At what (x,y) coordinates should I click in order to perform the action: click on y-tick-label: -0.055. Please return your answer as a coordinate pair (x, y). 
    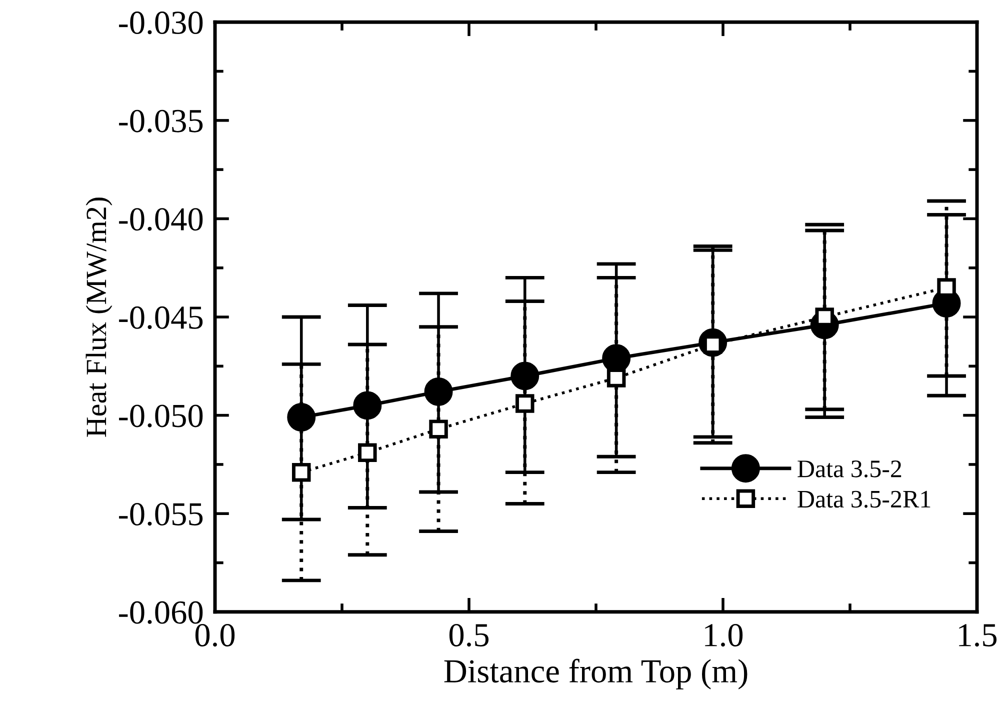
    Looking at the image, I should click on (161, 514).